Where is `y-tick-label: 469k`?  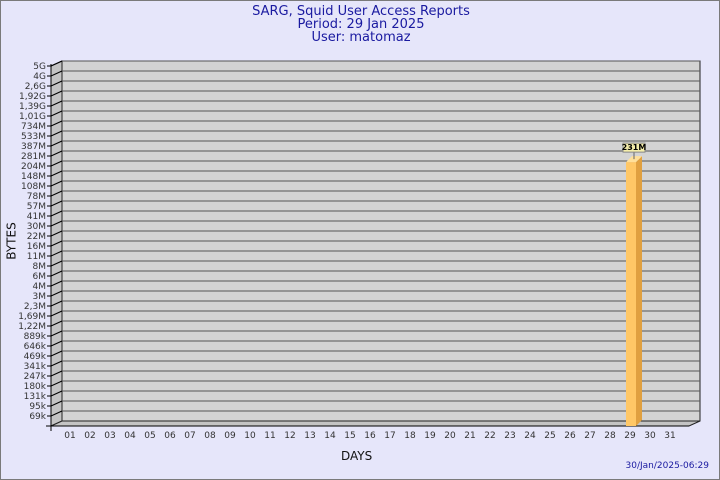
y-tick-label: 469k is located at coordinates (35, 357).